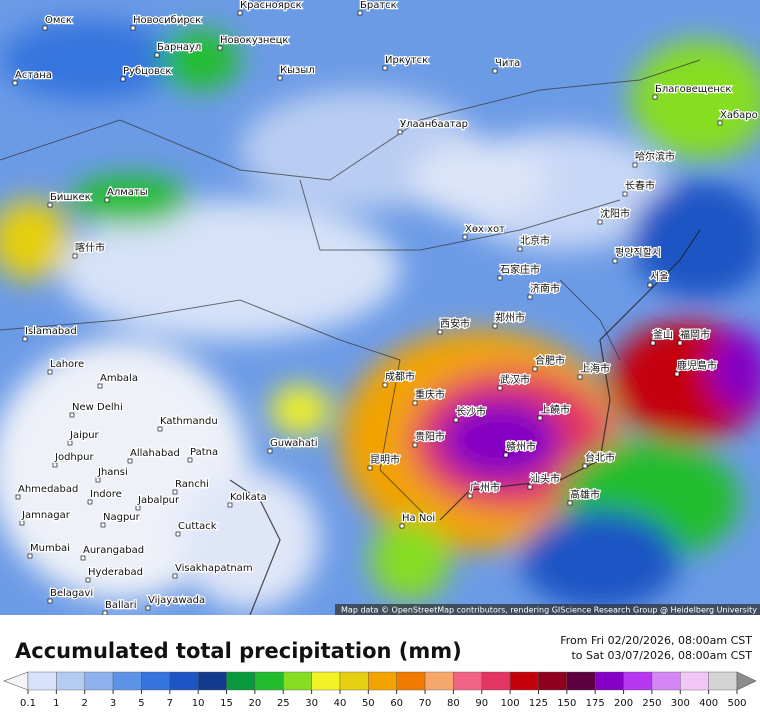 This screenshot has width=760, height=724. I want to click on legend-tick-label: 125, so click(538, 703).